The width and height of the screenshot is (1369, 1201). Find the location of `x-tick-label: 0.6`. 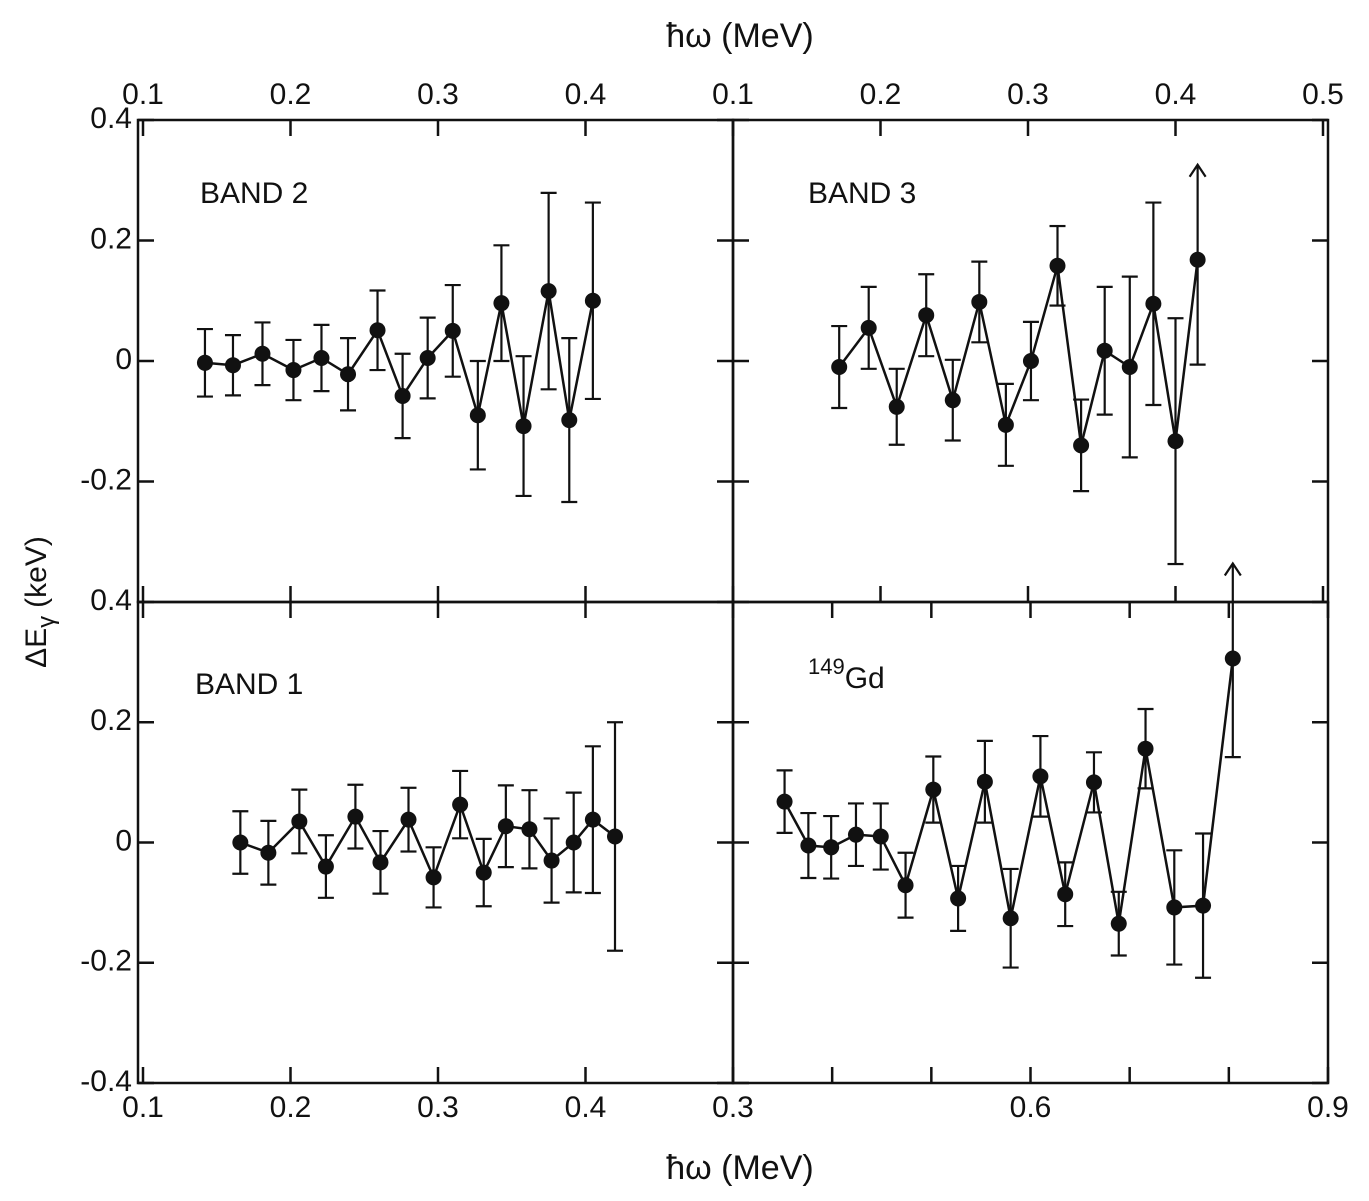

x-tick-label: 0.6 is located at coordinates (1031, 1107).